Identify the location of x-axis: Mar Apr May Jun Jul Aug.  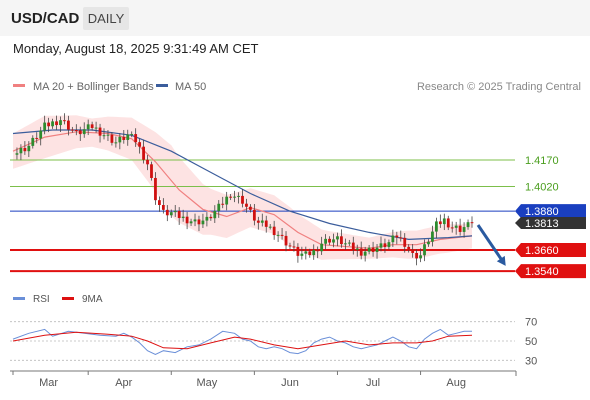
(263, 379).